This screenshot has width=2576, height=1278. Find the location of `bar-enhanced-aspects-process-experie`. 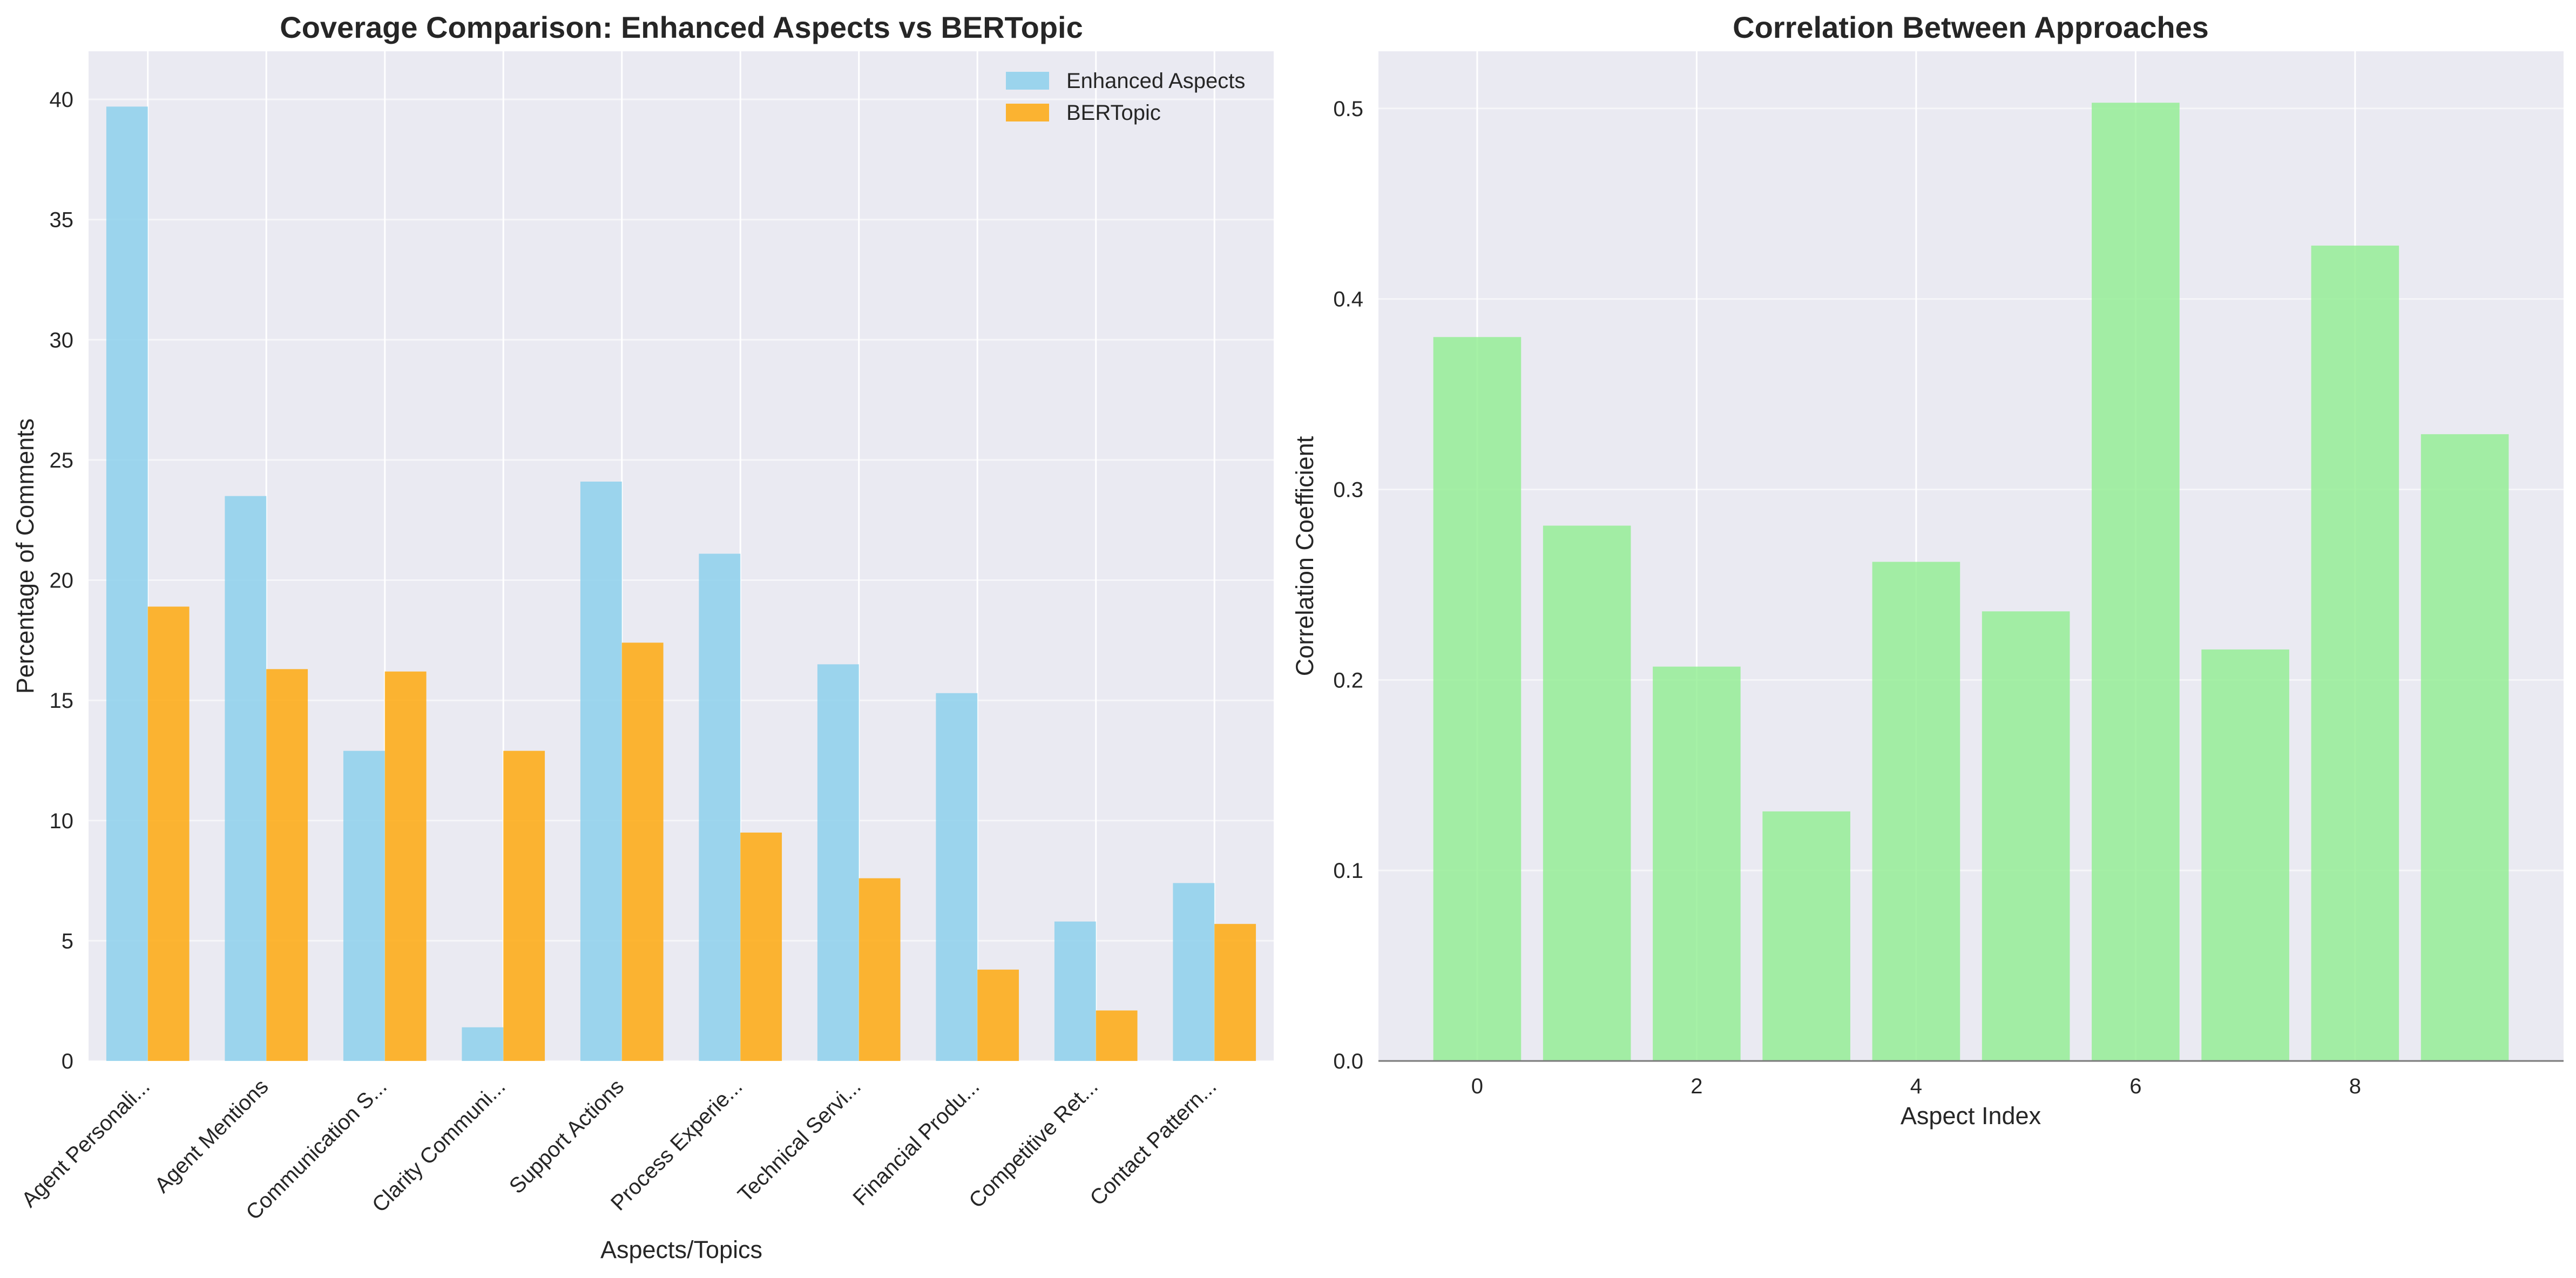

bar-enhanced-aspects-process-experie is located at coordinates (720, 807).